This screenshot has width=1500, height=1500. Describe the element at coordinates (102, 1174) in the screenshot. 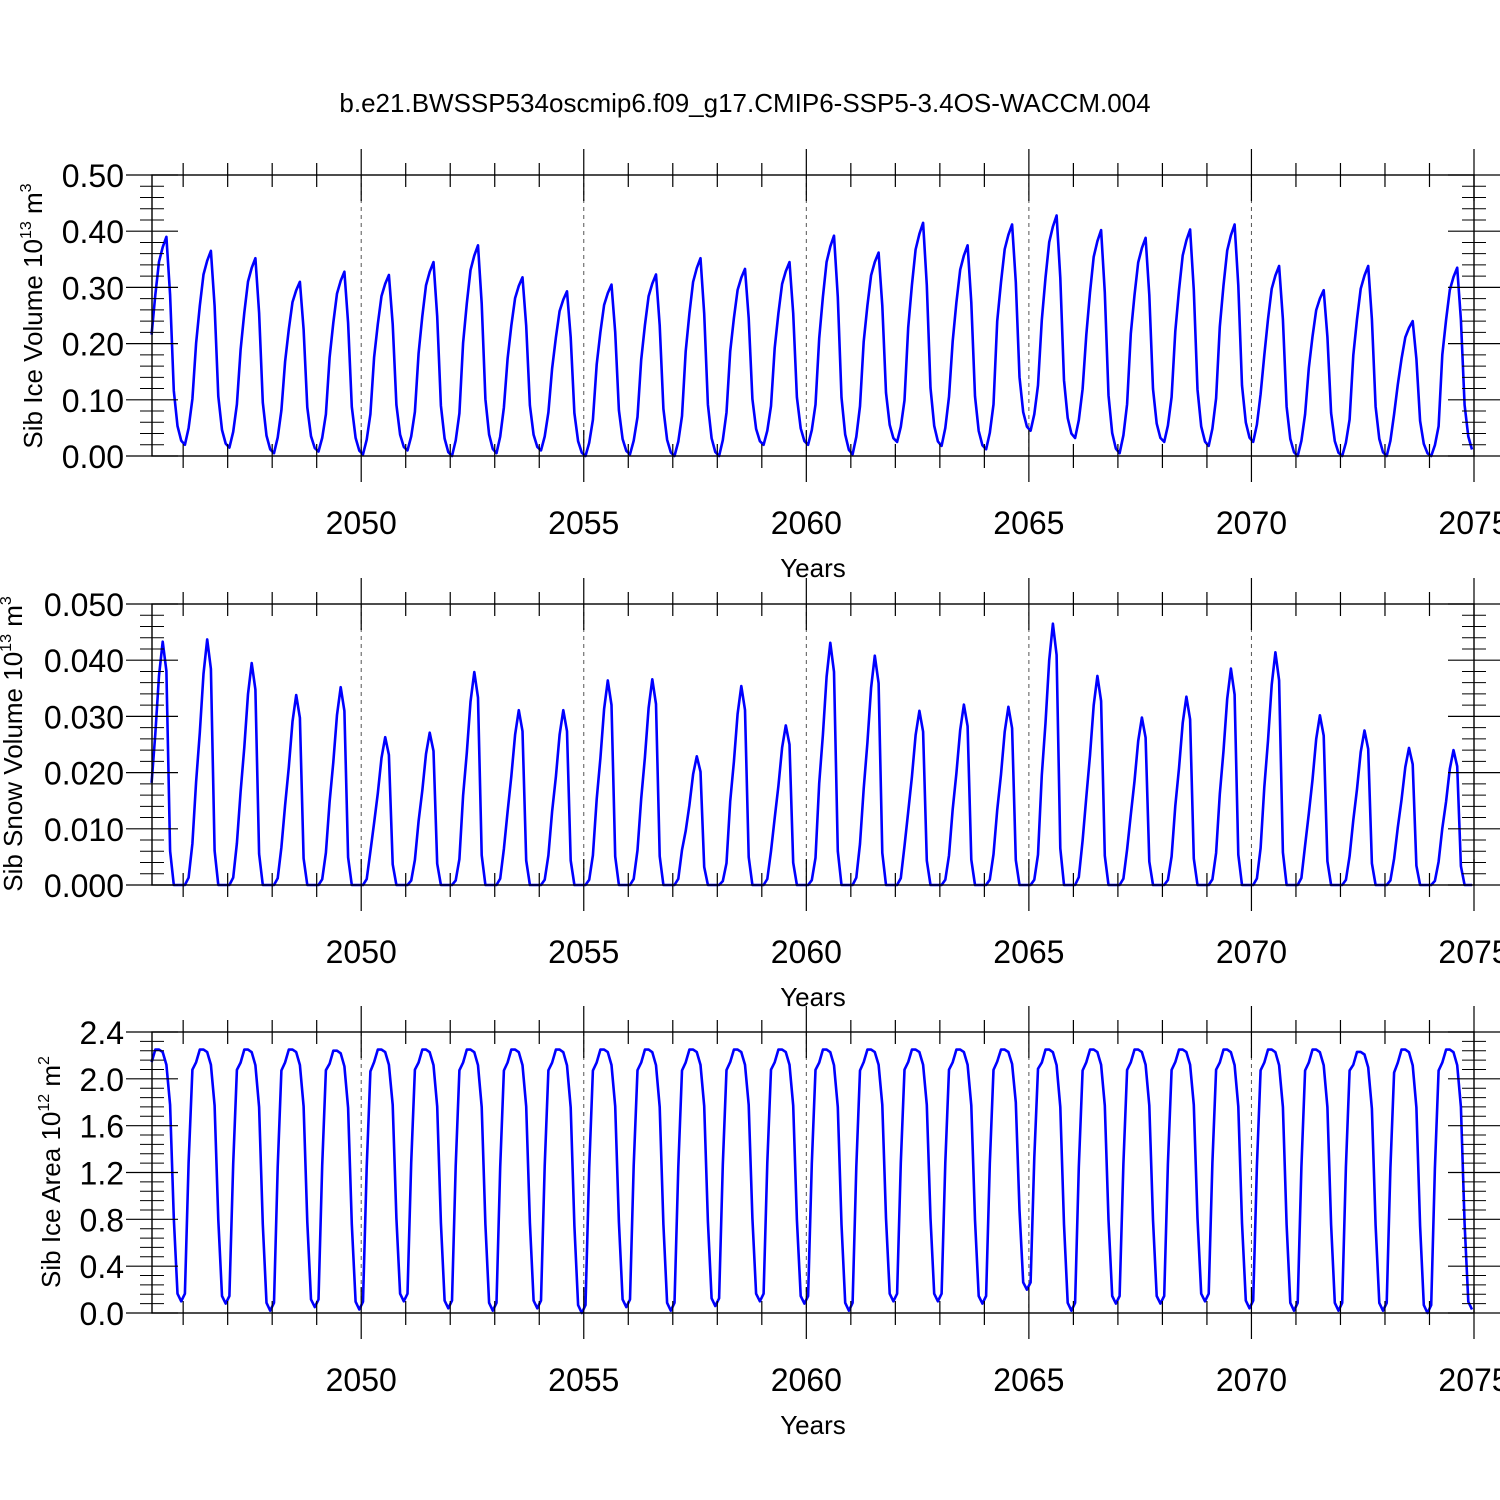

I see `y-tick-label: 1.2` at that location.